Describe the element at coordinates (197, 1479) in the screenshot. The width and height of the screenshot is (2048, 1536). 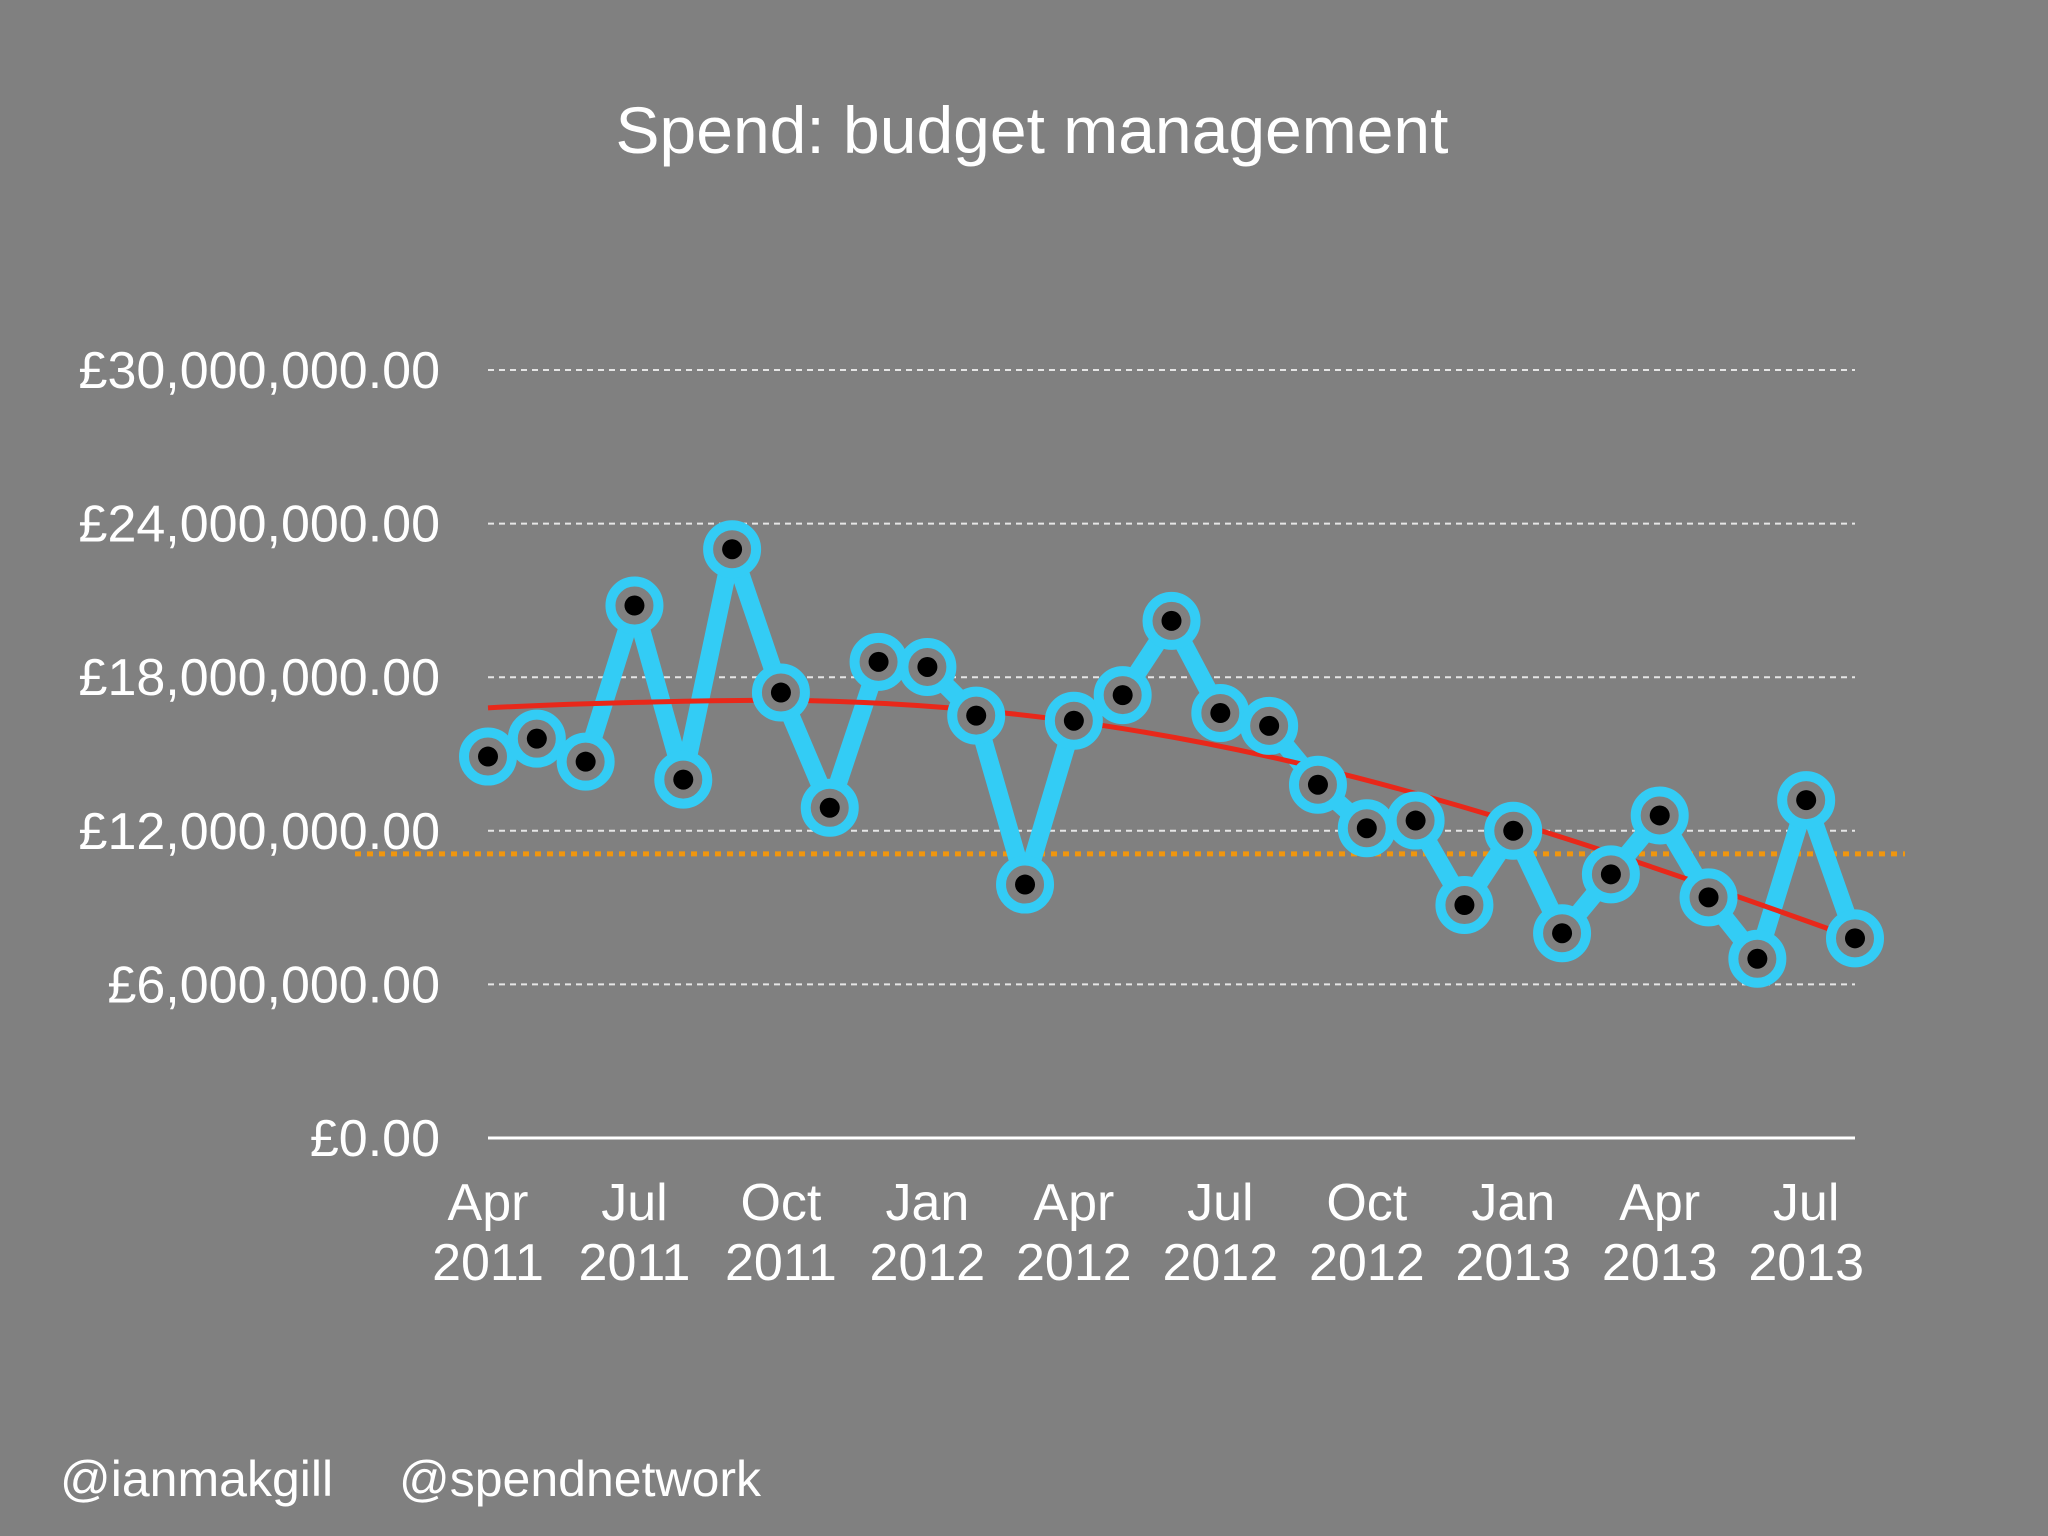
I see `twitter-handle-ianmakgill: @ianmakgill` at that location.